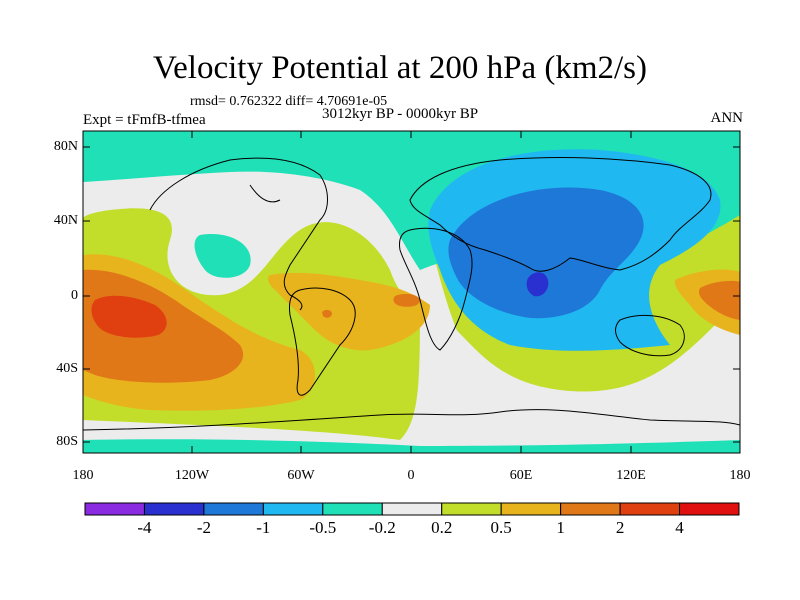 Image resolution: width=800 pixels, height=600 pixels. What do you see at coordinates (521, 475) in the screenshot?
I see `lon-label-60e: 60E` at bounding box center [521, 475].